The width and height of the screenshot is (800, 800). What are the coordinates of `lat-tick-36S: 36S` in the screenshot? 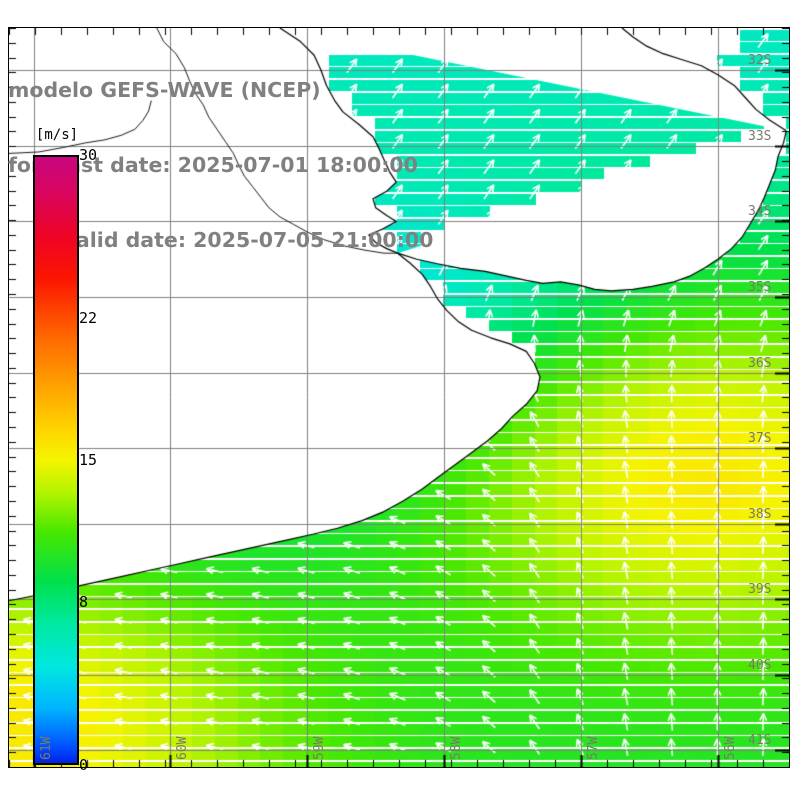 It's located at (760, 363).